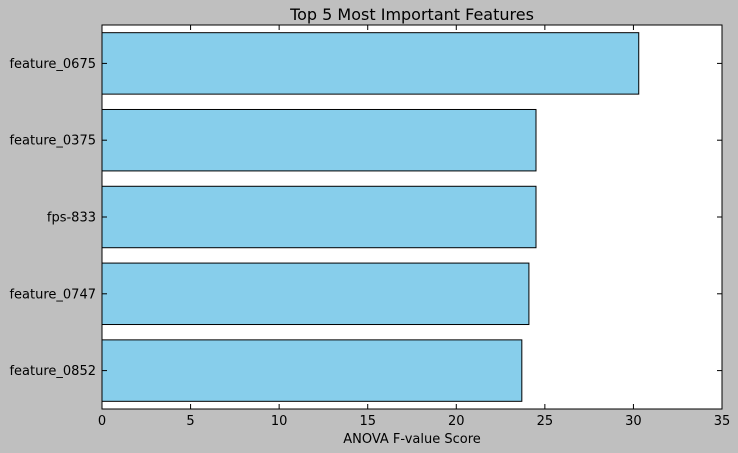 This screenshot has width=738, height=453. I want to click on x-tick-label: 30, so click(633, 421).